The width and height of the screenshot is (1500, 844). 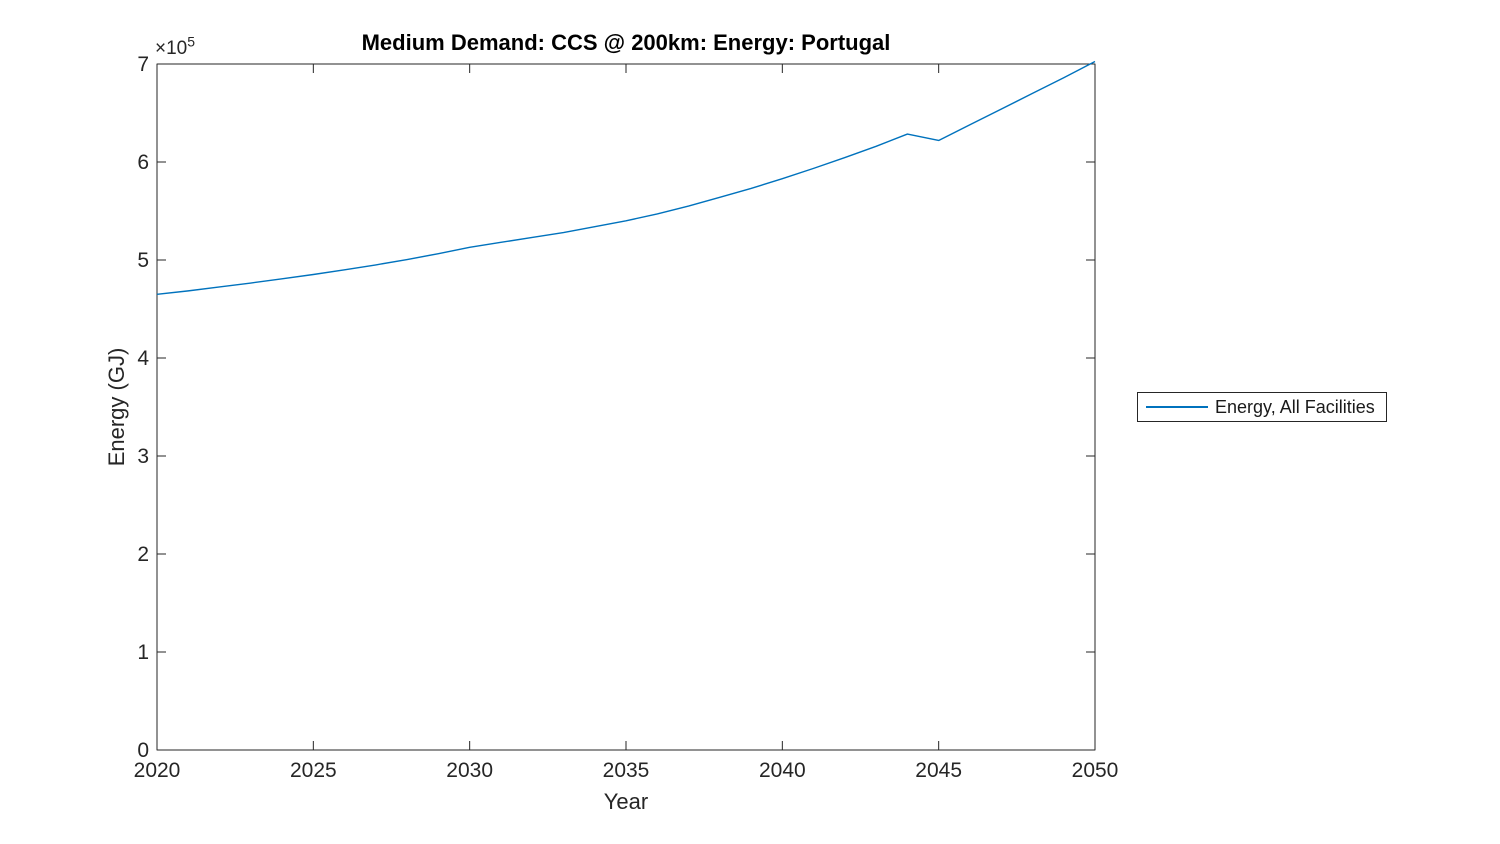 I want to click on x-tick-label: 2025, so click(x=313, y=770).